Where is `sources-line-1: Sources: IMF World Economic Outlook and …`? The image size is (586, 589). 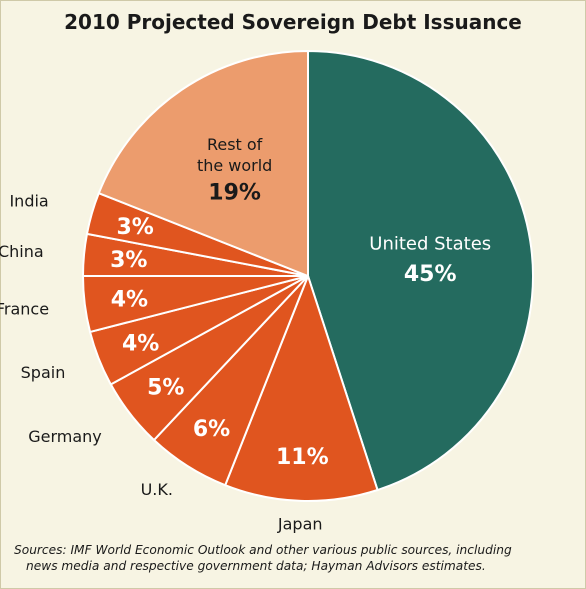
sources-line-1: Sources: IMF World Economic Outlook and … is located at coordinates (263, 550).